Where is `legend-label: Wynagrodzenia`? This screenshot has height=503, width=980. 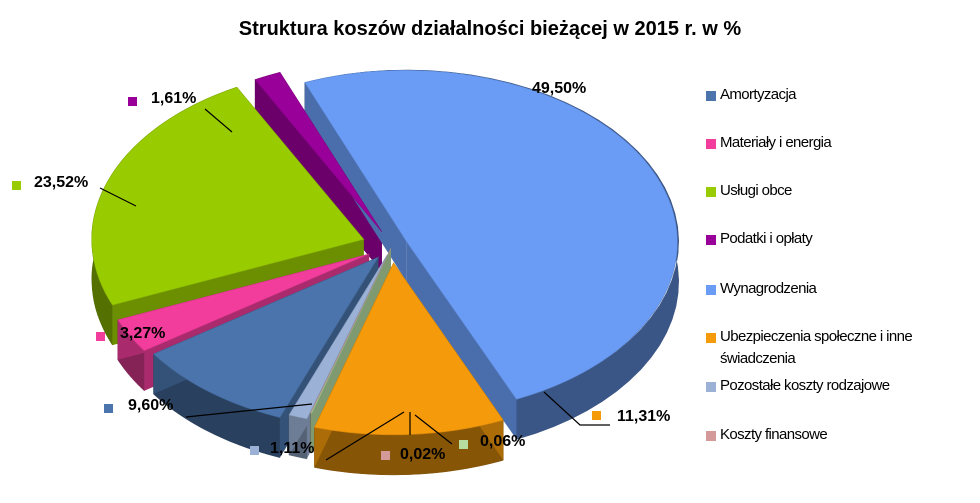 legend-label: Wynagrodzenia is located at coordinates (768, 288).